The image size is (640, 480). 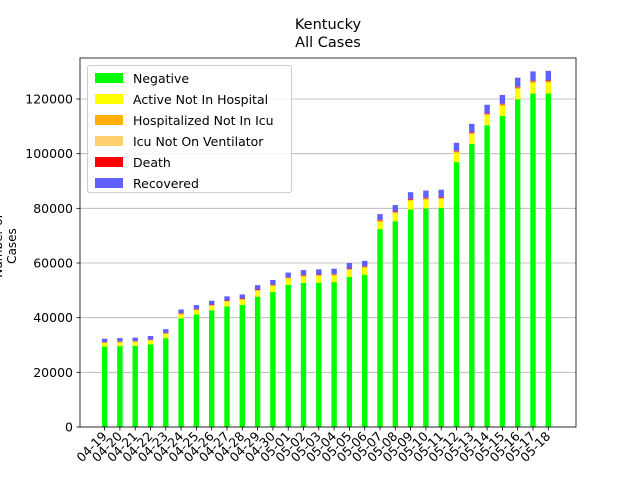 I want to click on legend-item: Recovered, so click(x=147, y=183).